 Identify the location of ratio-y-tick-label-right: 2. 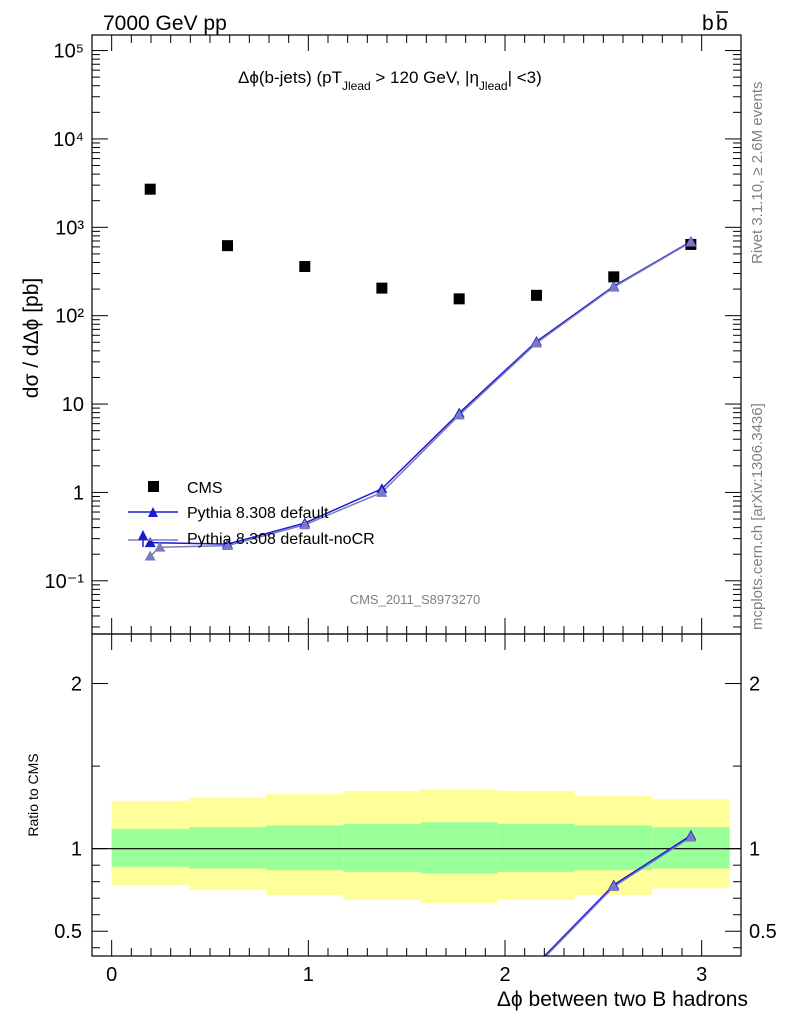
(754, 685).